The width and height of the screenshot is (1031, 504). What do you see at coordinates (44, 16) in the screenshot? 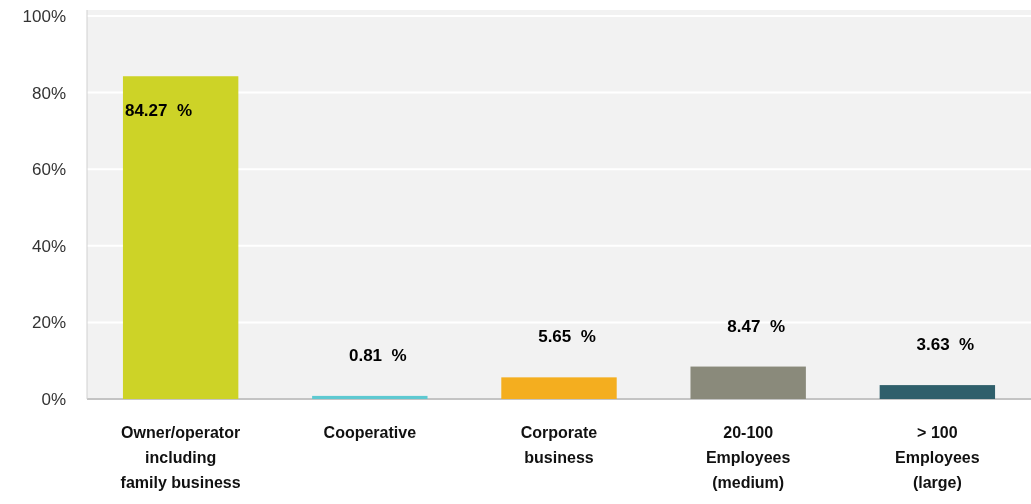
I see `y-tick-label: 100%` at bounding box center [44, 16].